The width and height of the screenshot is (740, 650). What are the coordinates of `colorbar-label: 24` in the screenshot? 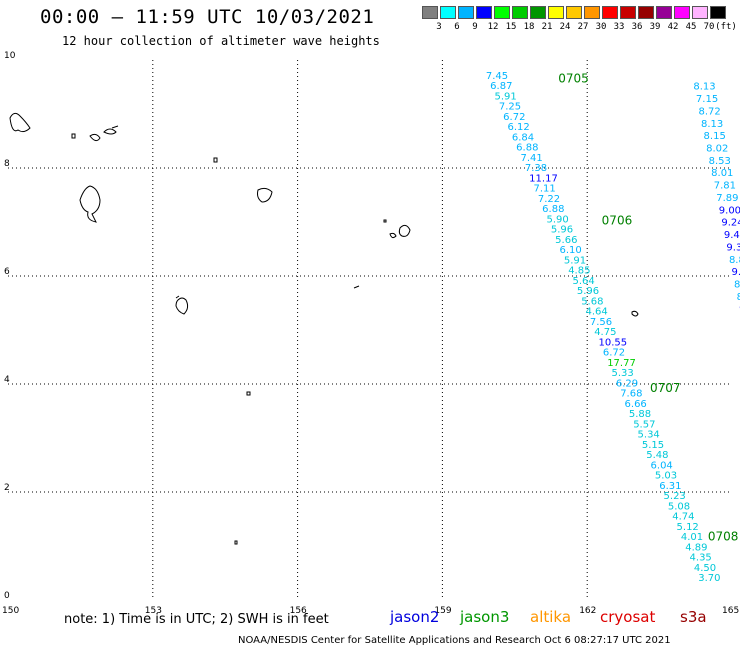 It's located at (565, 27).